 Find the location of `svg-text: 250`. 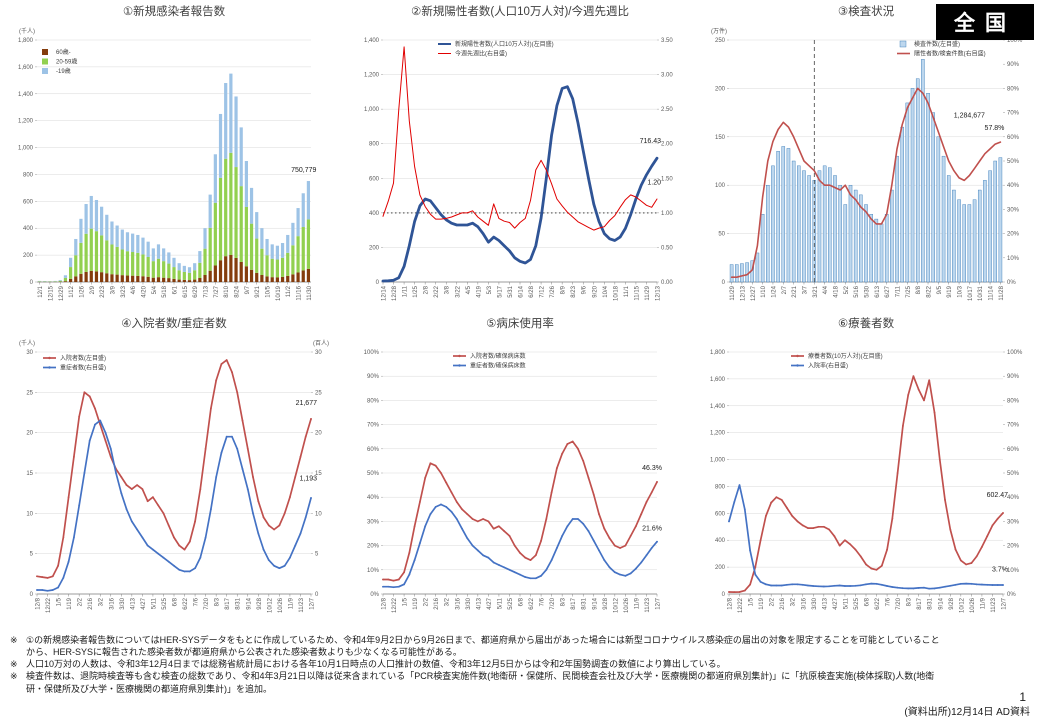

svg-text: 250 is located at coordinates (720, 41).